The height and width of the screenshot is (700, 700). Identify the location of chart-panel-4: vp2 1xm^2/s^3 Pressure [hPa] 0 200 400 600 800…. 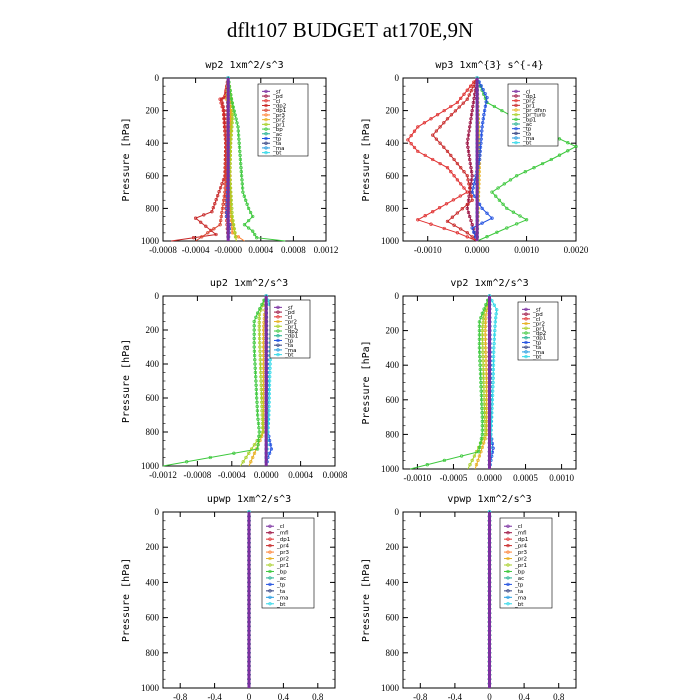
(469, 380).